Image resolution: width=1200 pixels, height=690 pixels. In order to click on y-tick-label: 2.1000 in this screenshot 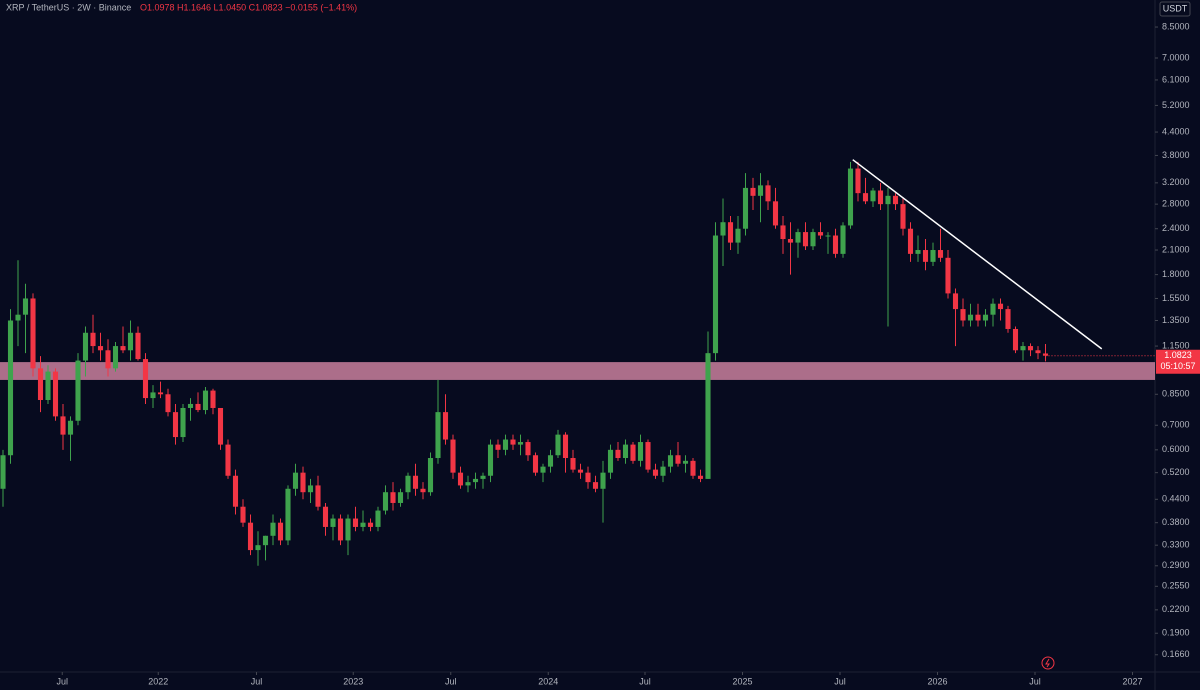, I will do `click(1176, 249)`.